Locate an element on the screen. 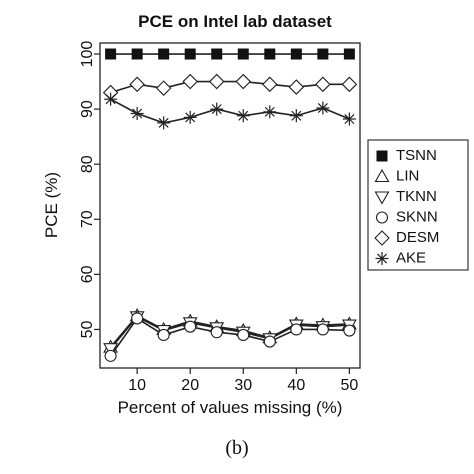 The image size is (474, 474). series-line-tknn is located at coordinates (229, 332).